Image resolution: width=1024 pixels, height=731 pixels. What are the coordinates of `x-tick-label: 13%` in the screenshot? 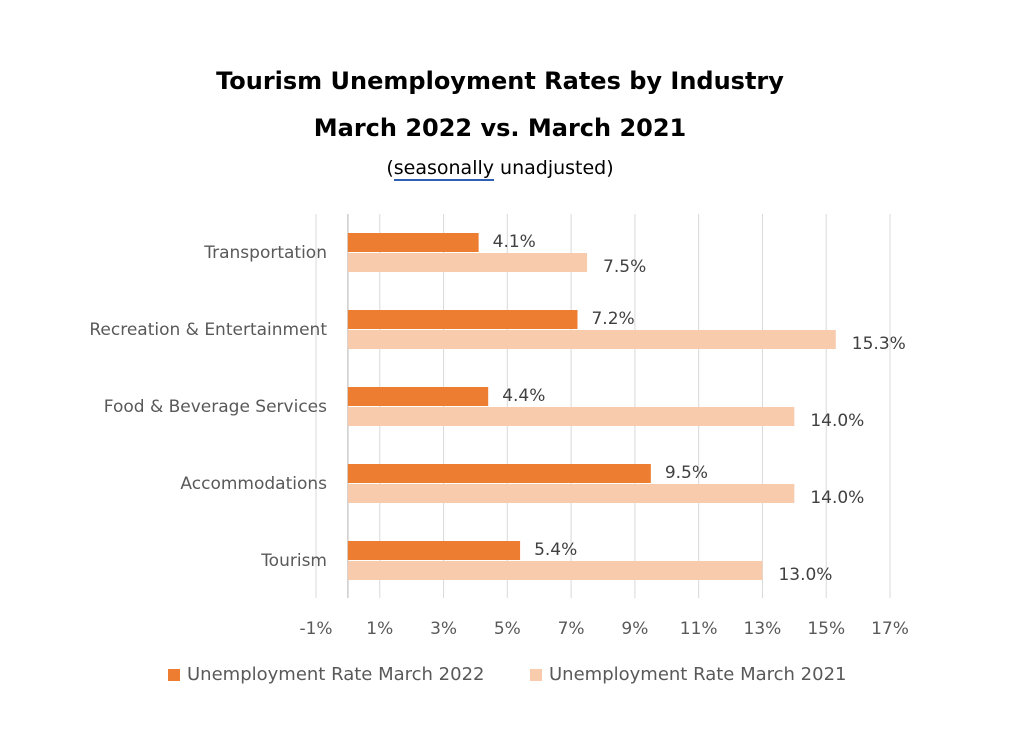 It's located at (763, 629).